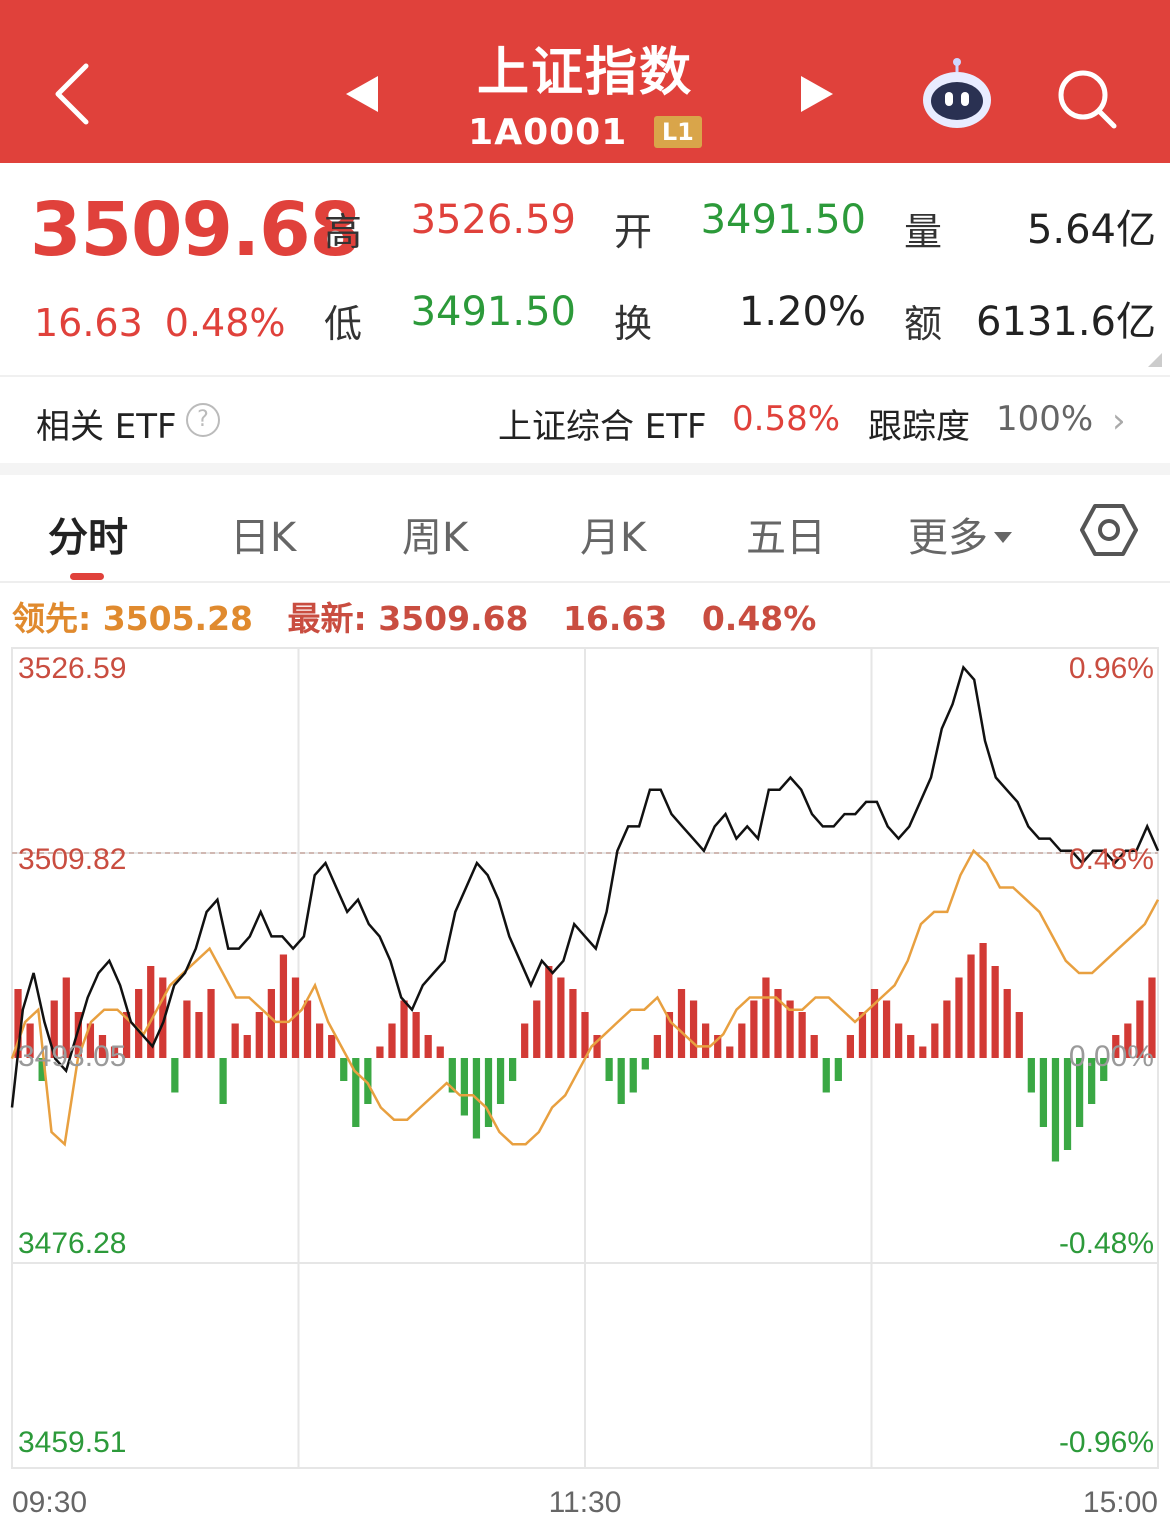 The height and width of the screenshot is (1529, 1170). What do you see at coordinates (1087, 99) in the screenshot?
I see `search-icon` at bounding box center [1087, 99].